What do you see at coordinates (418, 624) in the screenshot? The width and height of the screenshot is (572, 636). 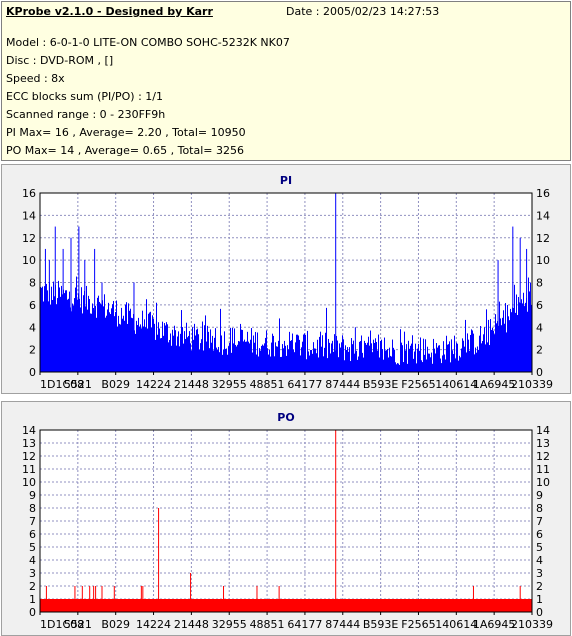 I see `x-tick-label: F2565` at bounding box center [418, 624].